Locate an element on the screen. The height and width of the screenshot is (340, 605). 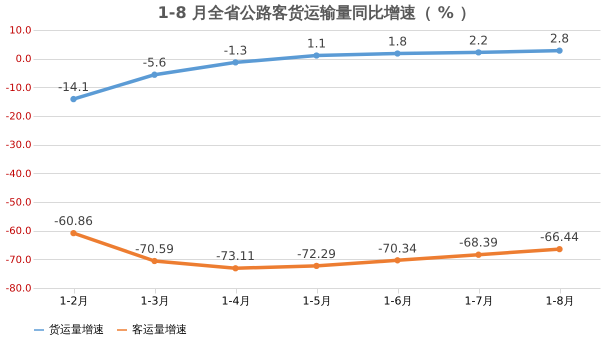
y-tick-label: -80.0 is located at coordinates (19, 289).